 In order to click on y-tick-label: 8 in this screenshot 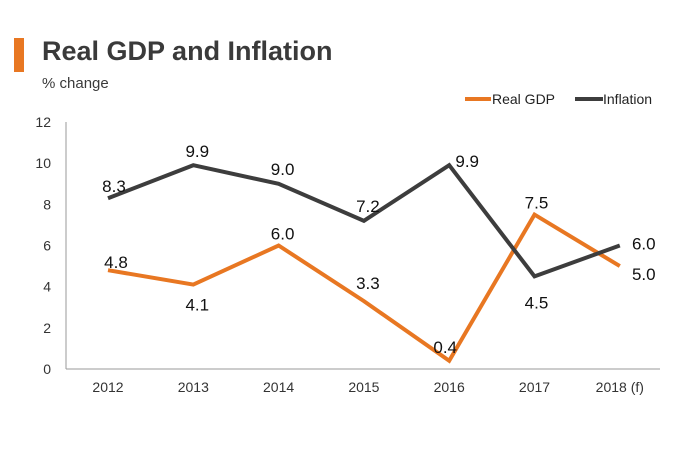, I will do `click(47, 204)`.